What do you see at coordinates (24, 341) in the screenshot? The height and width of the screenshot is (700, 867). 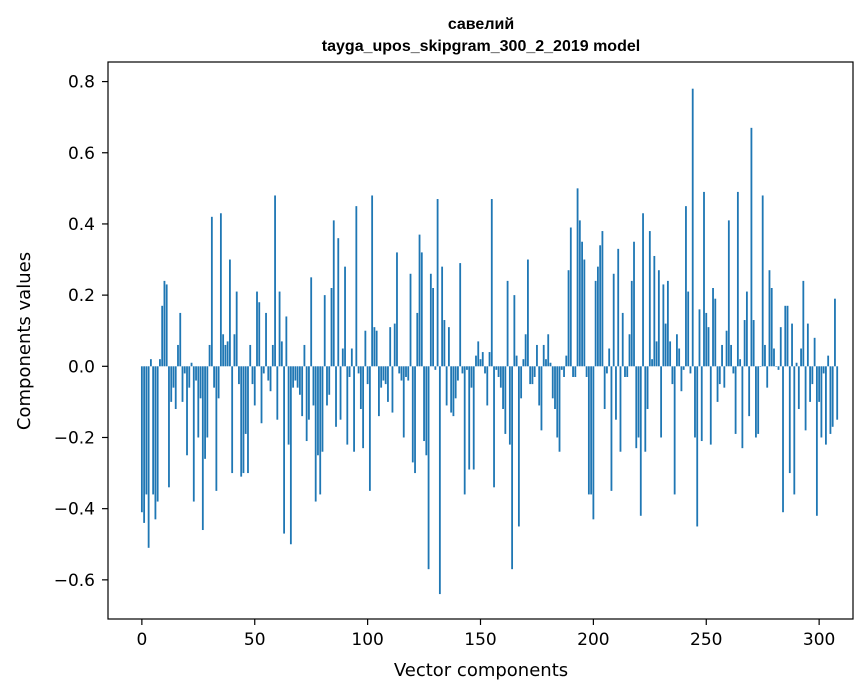 I see `y-axis-label: Components values` at bounding box center [24, 341].